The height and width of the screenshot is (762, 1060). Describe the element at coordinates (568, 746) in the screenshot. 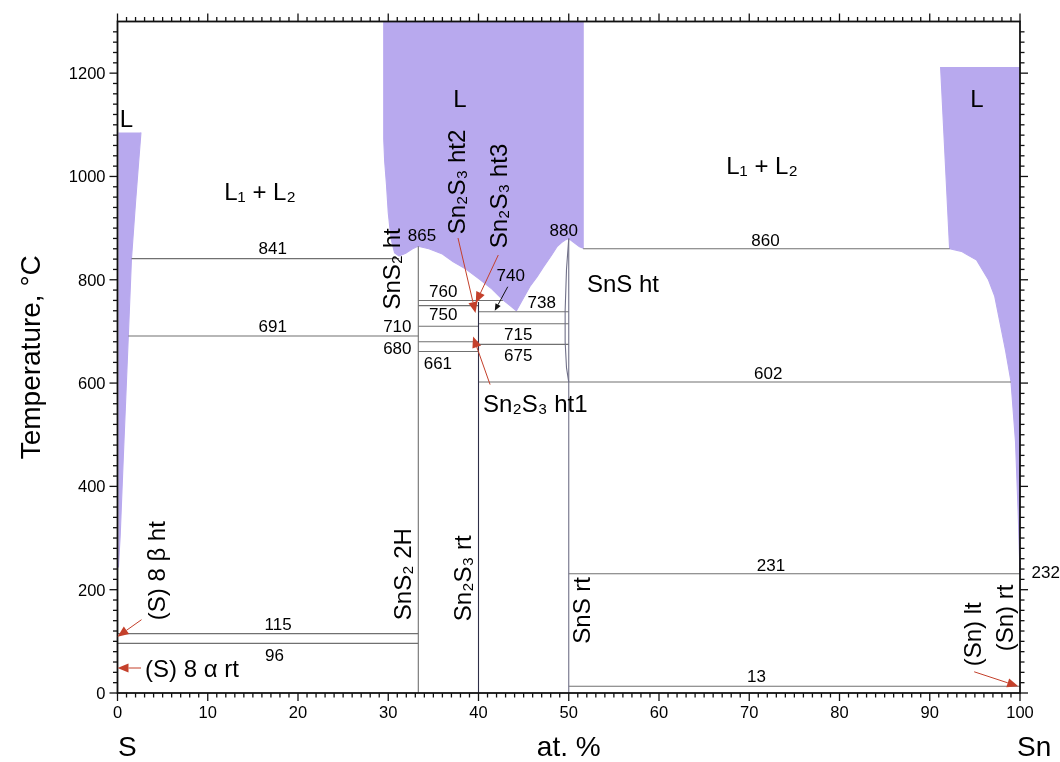

I see `x-axis-title: at. %` at that location.